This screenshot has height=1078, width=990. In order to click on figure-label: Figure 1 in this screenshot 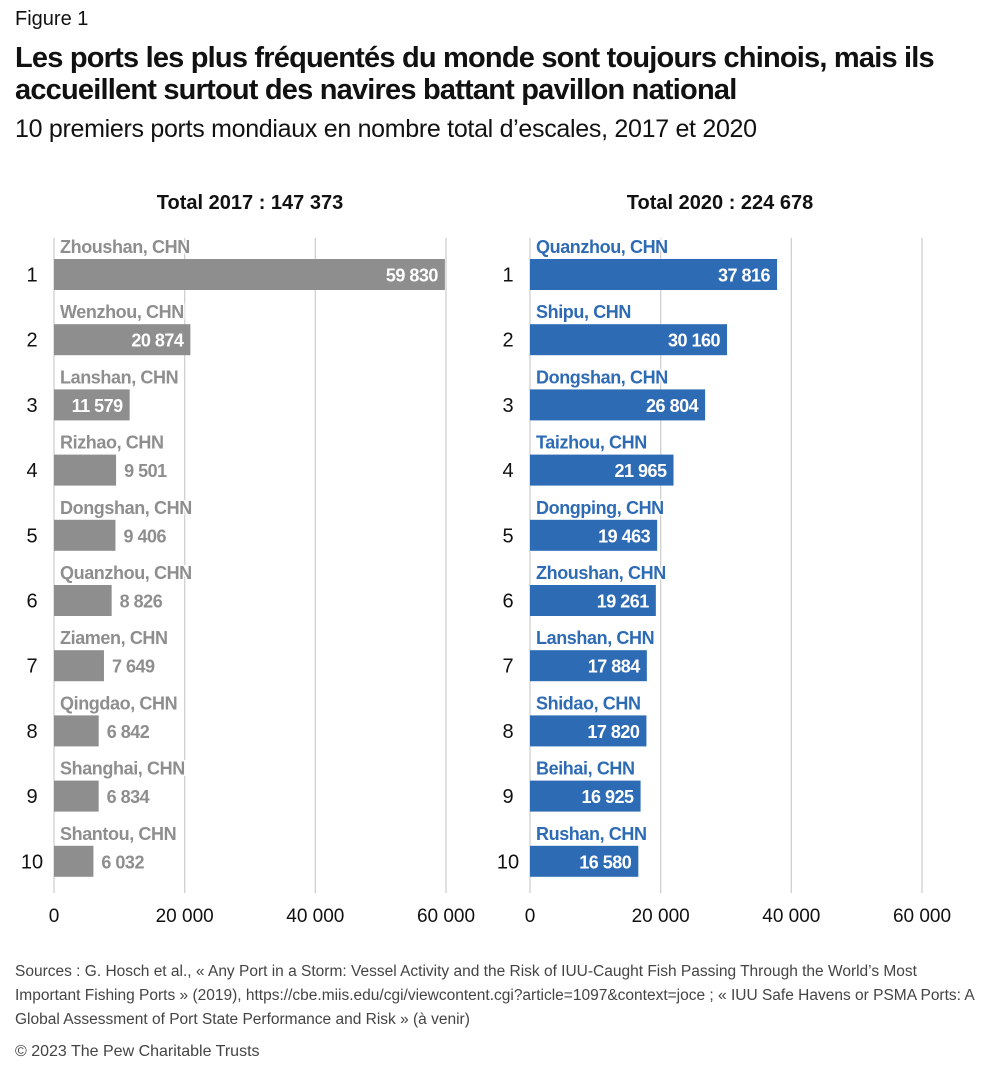, I will do `click(52, 19)`.